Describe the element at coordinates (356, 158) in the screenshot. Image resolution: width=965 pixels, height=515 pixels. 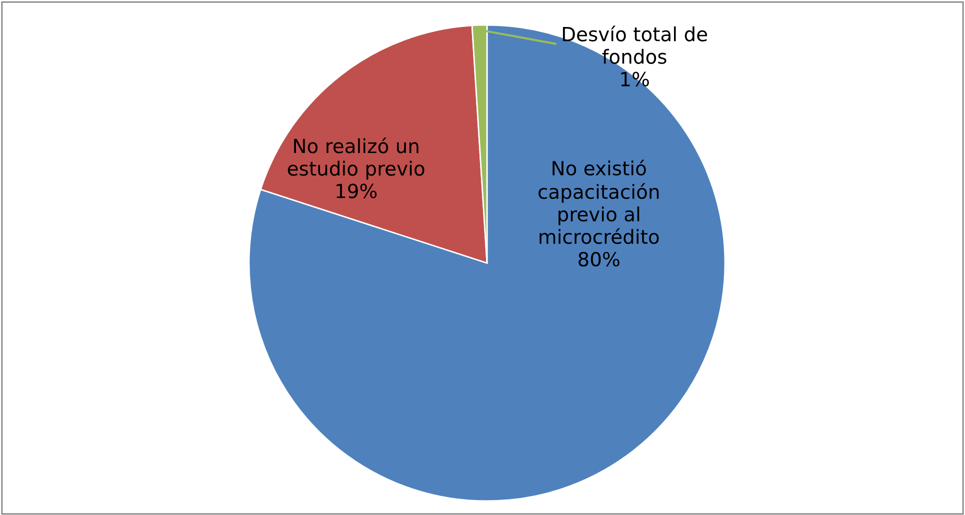
I see `slice-label: No realizó un estudio previo` at that location.